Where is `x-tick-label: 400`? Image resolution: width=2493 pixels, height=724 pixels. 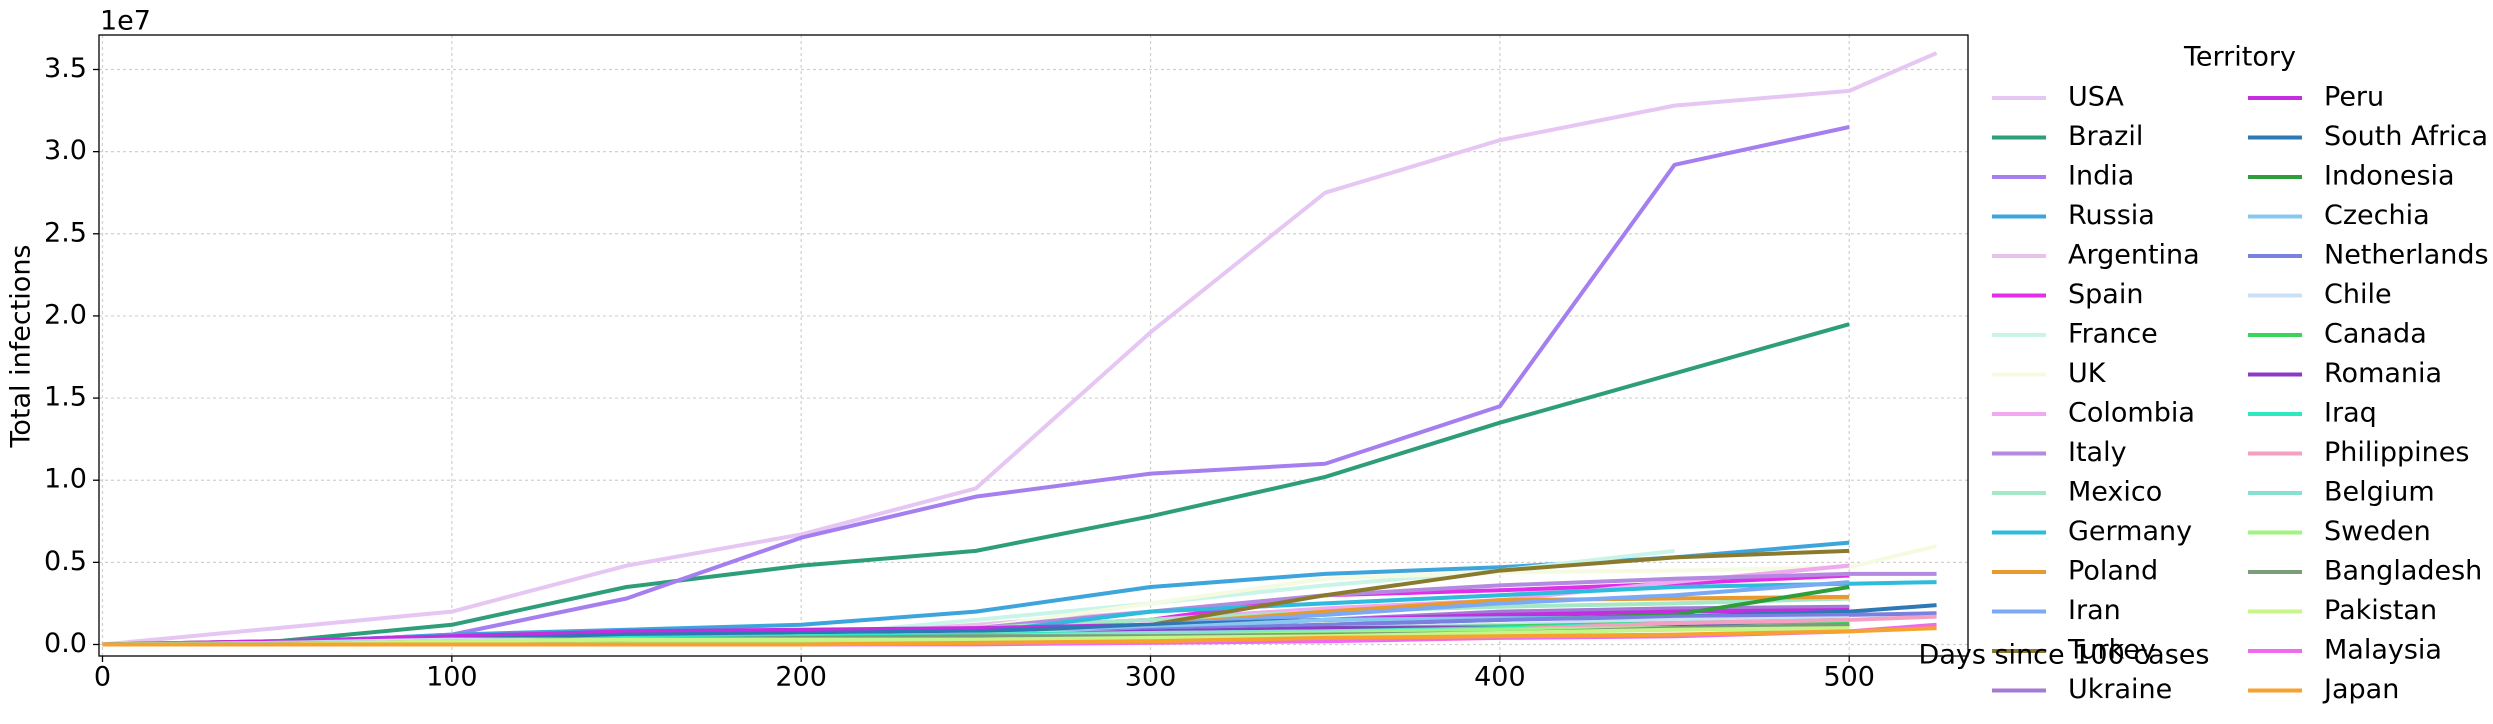
x-tick-label: 400 is located at coordinates (1500, 677).